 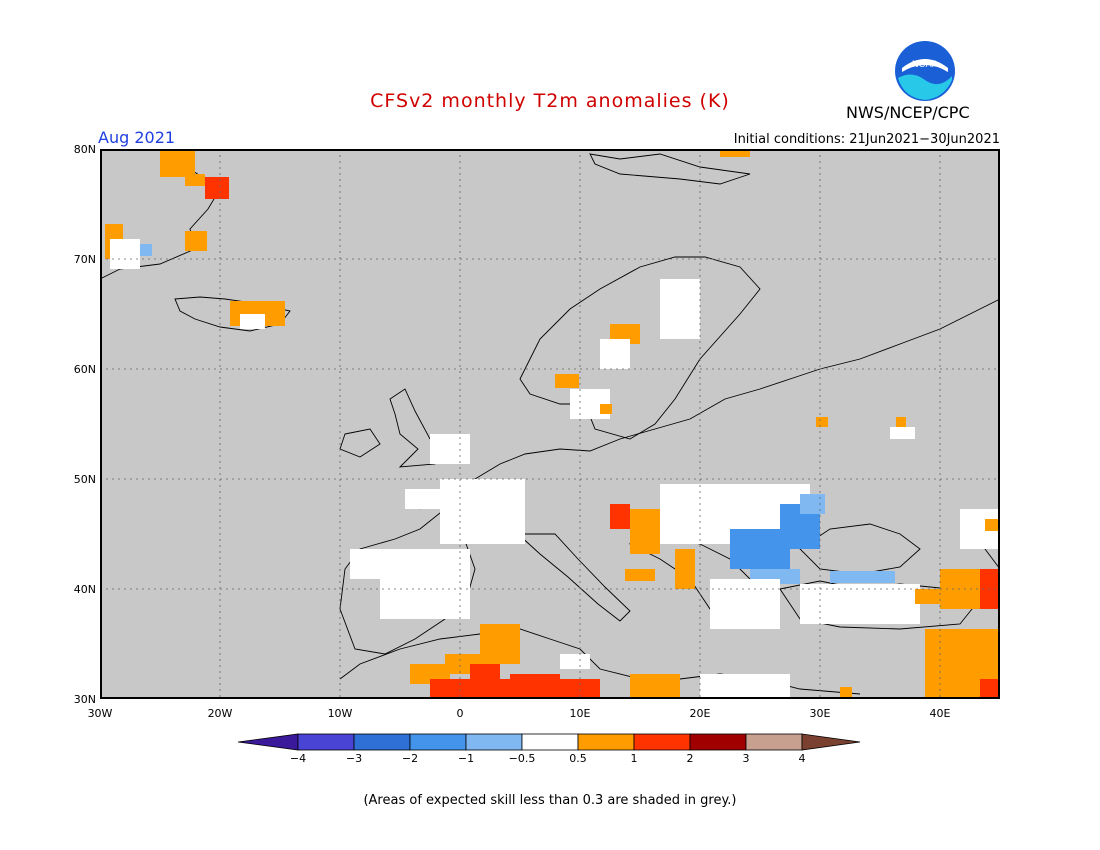 What do you see at coordinates (466, 758) in the screenshot?
I see `colorbar-label: −1` at bounding box center [466, 758].